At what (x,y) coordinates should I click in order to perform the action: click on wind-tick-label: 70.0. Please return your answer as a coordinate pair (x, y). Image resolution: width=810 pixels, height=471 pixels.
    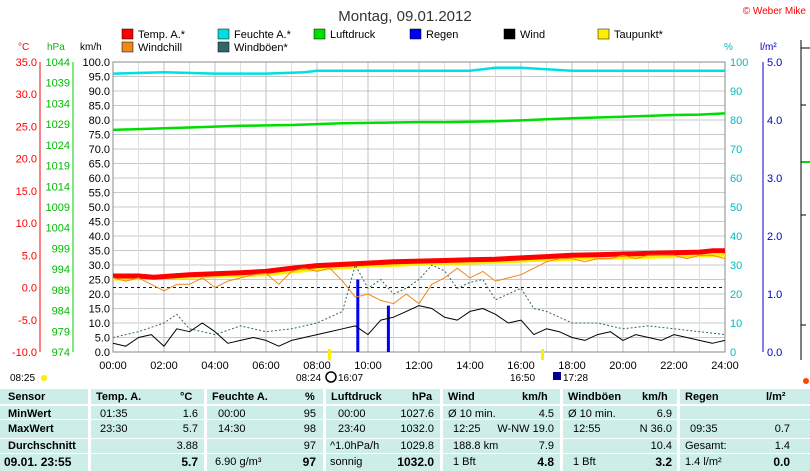
    Looking at the image, I should click on (99, 150).